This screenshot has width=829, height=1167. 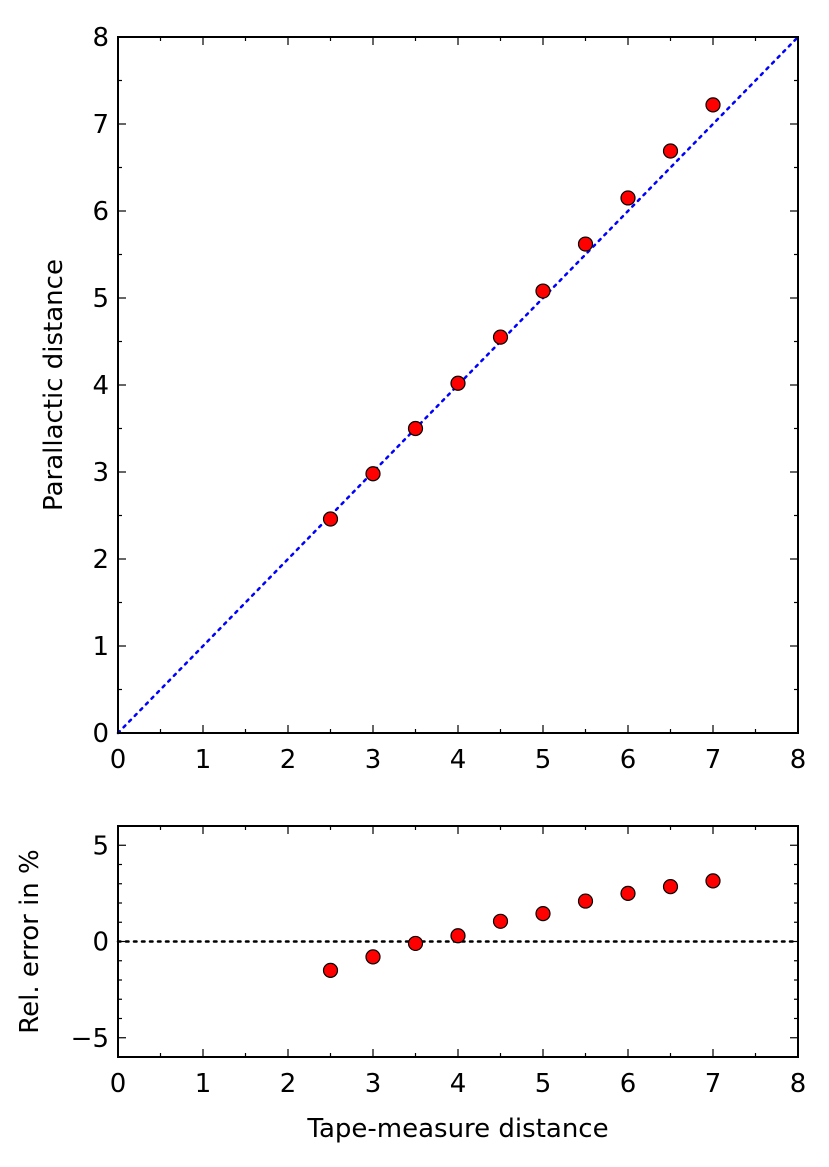 What do you see at coordinates (100, 212) in the screenshot?
I see `y-tick-label: 6` at bounding box center [100, 212].